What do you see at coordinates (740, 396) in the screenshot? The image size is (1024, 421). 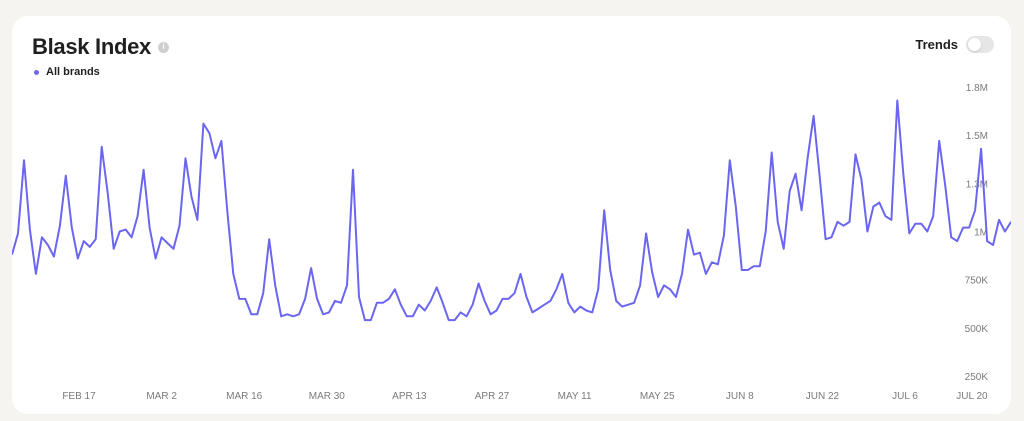 I see `x-tick-label: JUN 8` at bounding box center [740, 396].